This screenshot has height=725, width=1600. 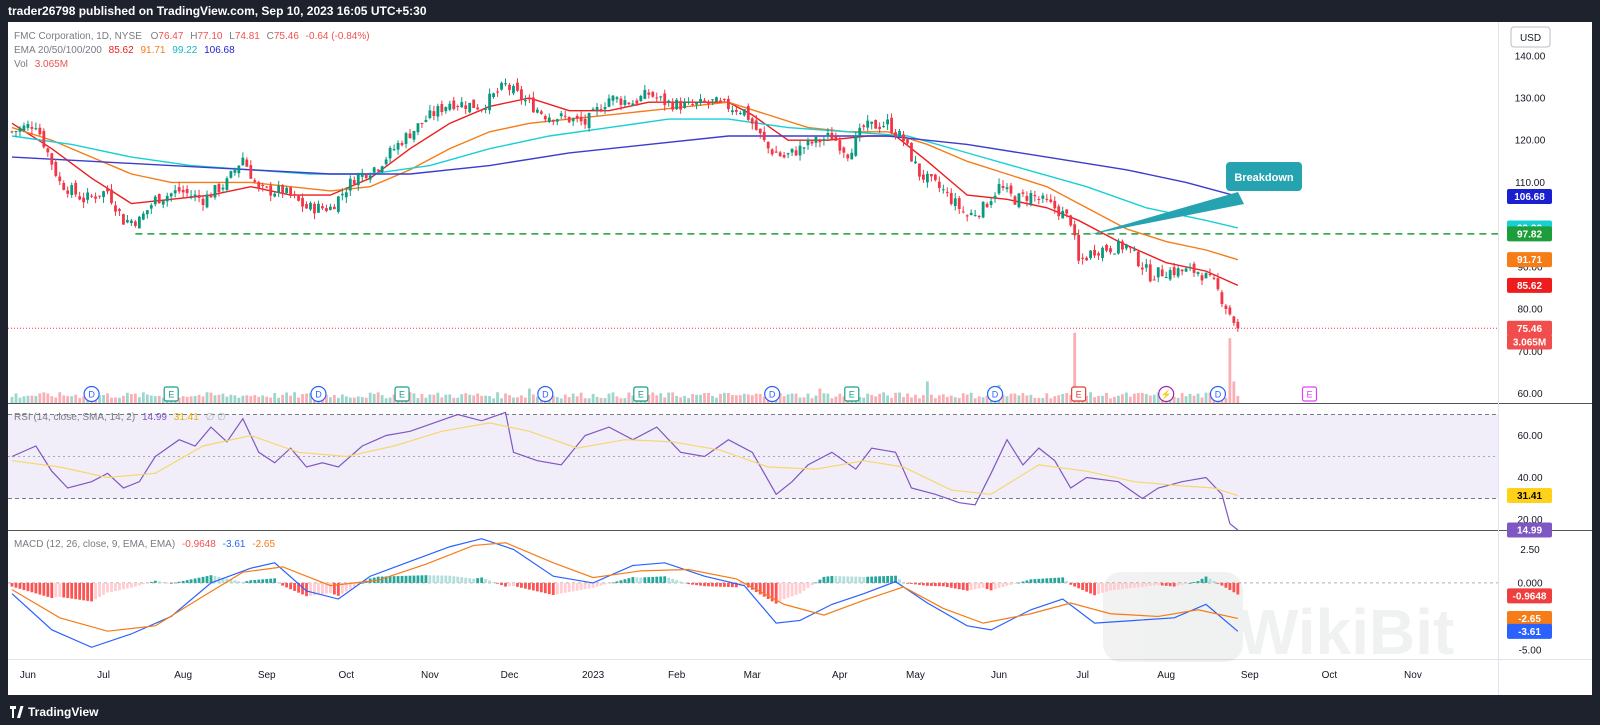 What do you see at coordinates (17, 712) in the screenshot?
I see `tradingview-logo-icon` at bounding box center [17, 712].